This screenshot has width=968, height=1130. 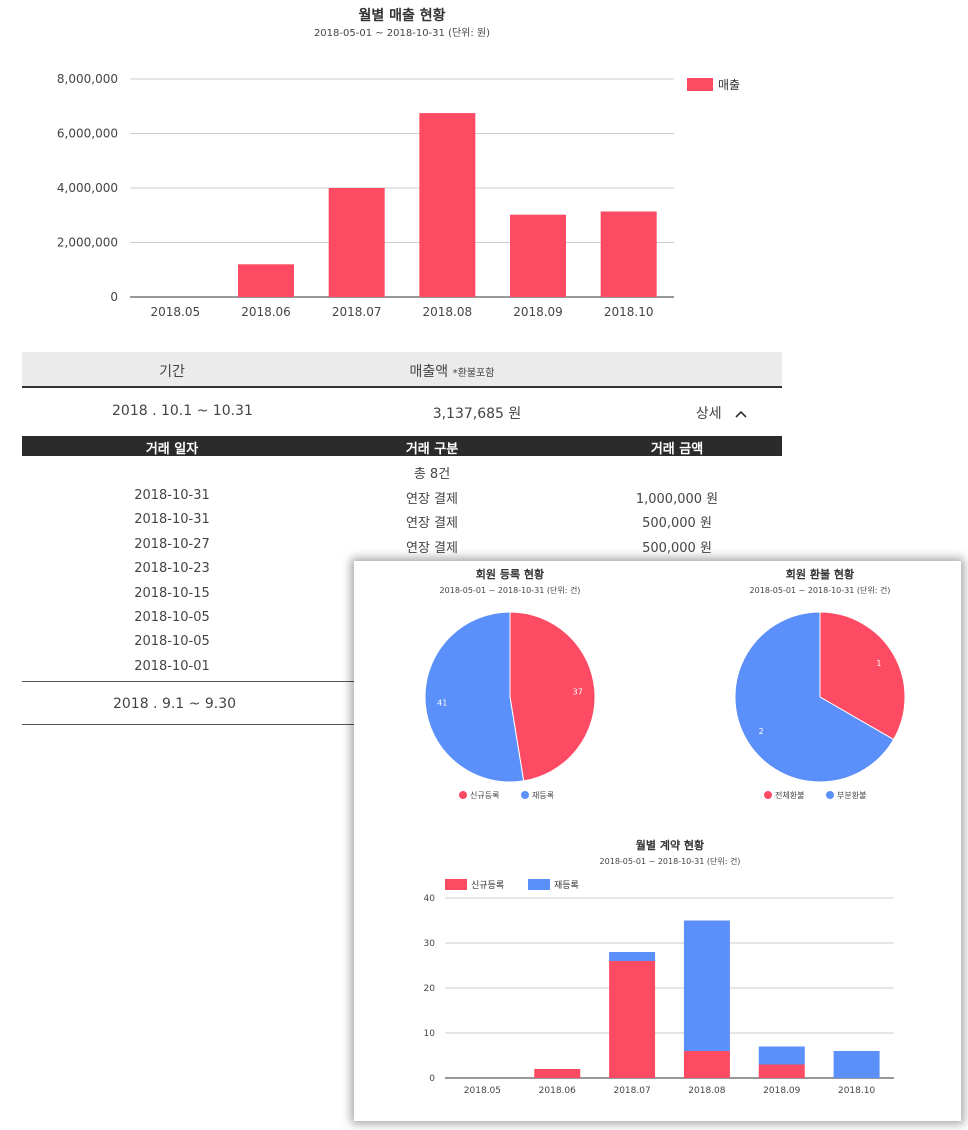 What do you see at coordinates (432, 474) in the screenshot?
I see `transaction-total-count: 총 8건` at bounding box center [432, 474].